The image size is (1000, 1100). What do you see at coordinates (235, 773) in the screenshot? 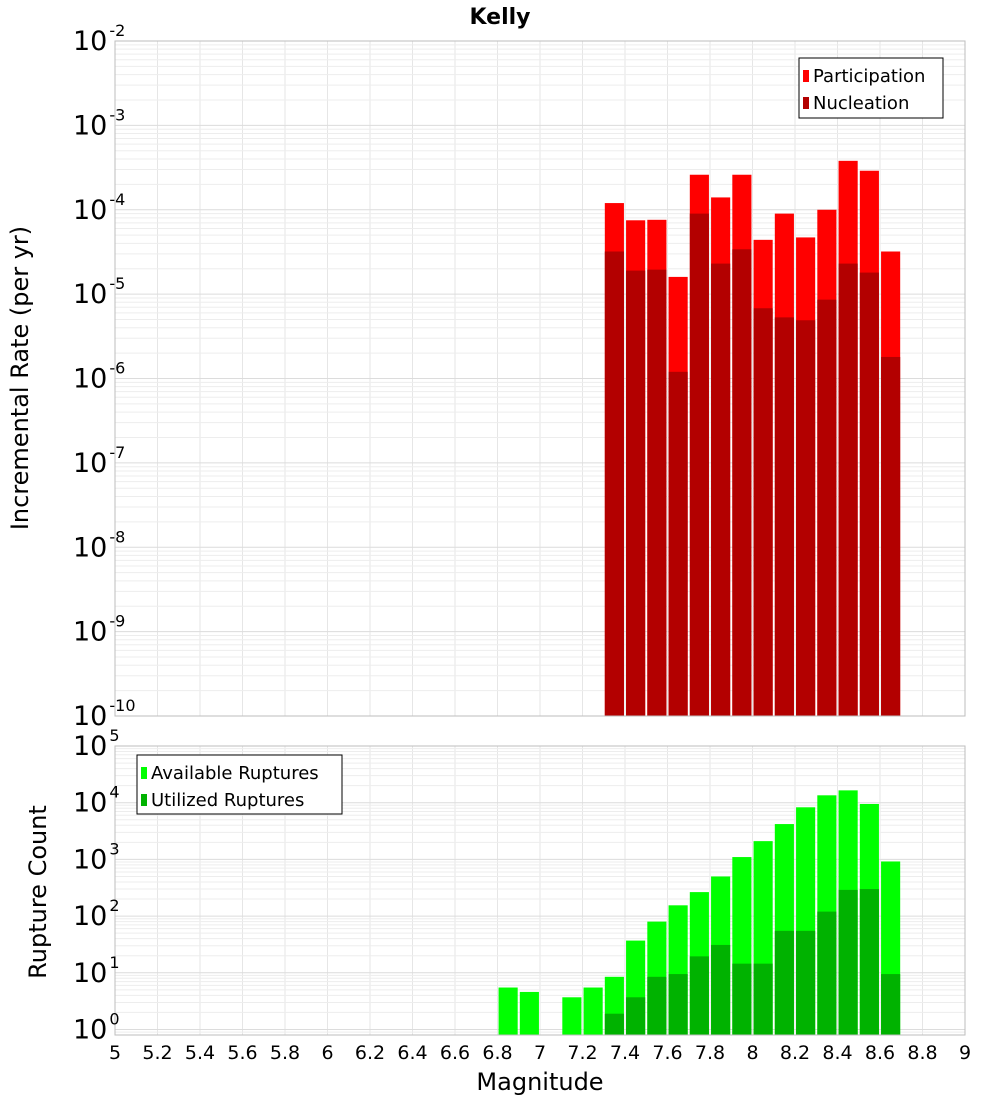
I see `legend-label: Available Ruptures` at bounding box center [235, 773].